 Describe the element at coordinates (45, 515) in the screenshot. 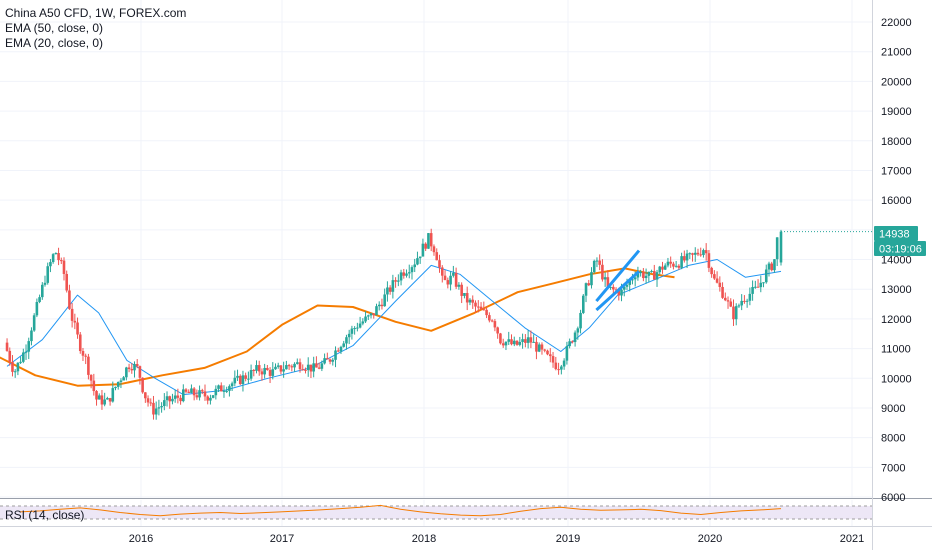

I see `rsi-legend: RSI (14, close)` at that location.